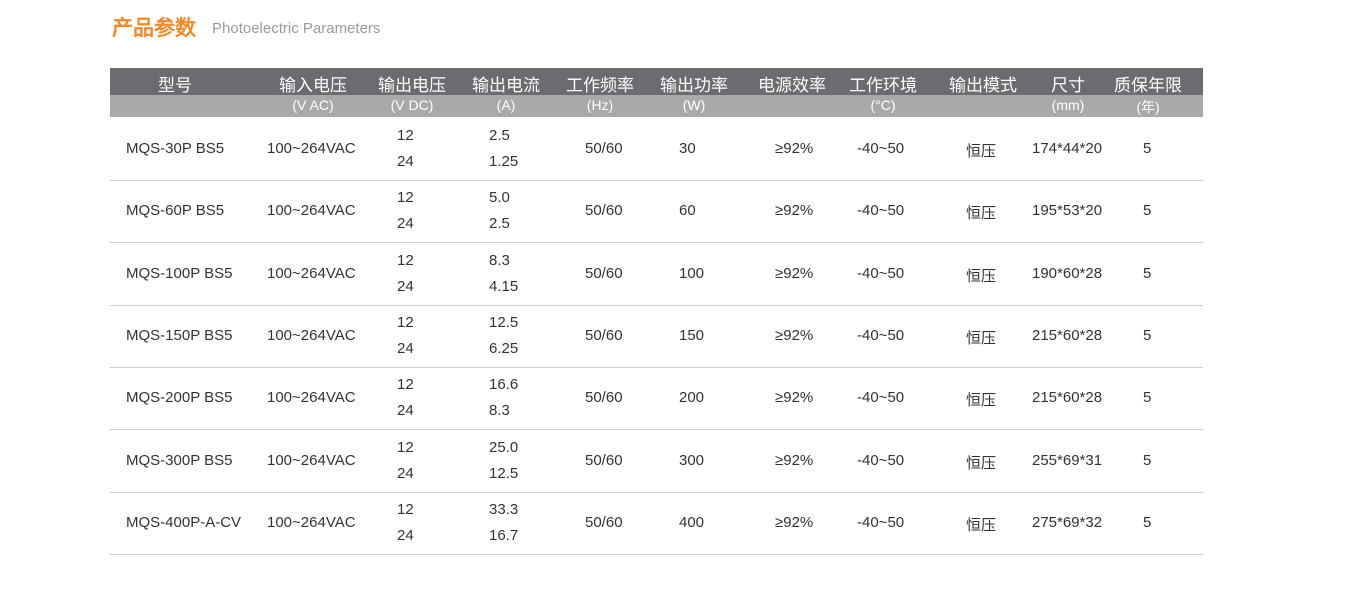  Describe the element at coordinates (504, 161) in the screenshot. I see `cell-a2: 1.25` at that location.